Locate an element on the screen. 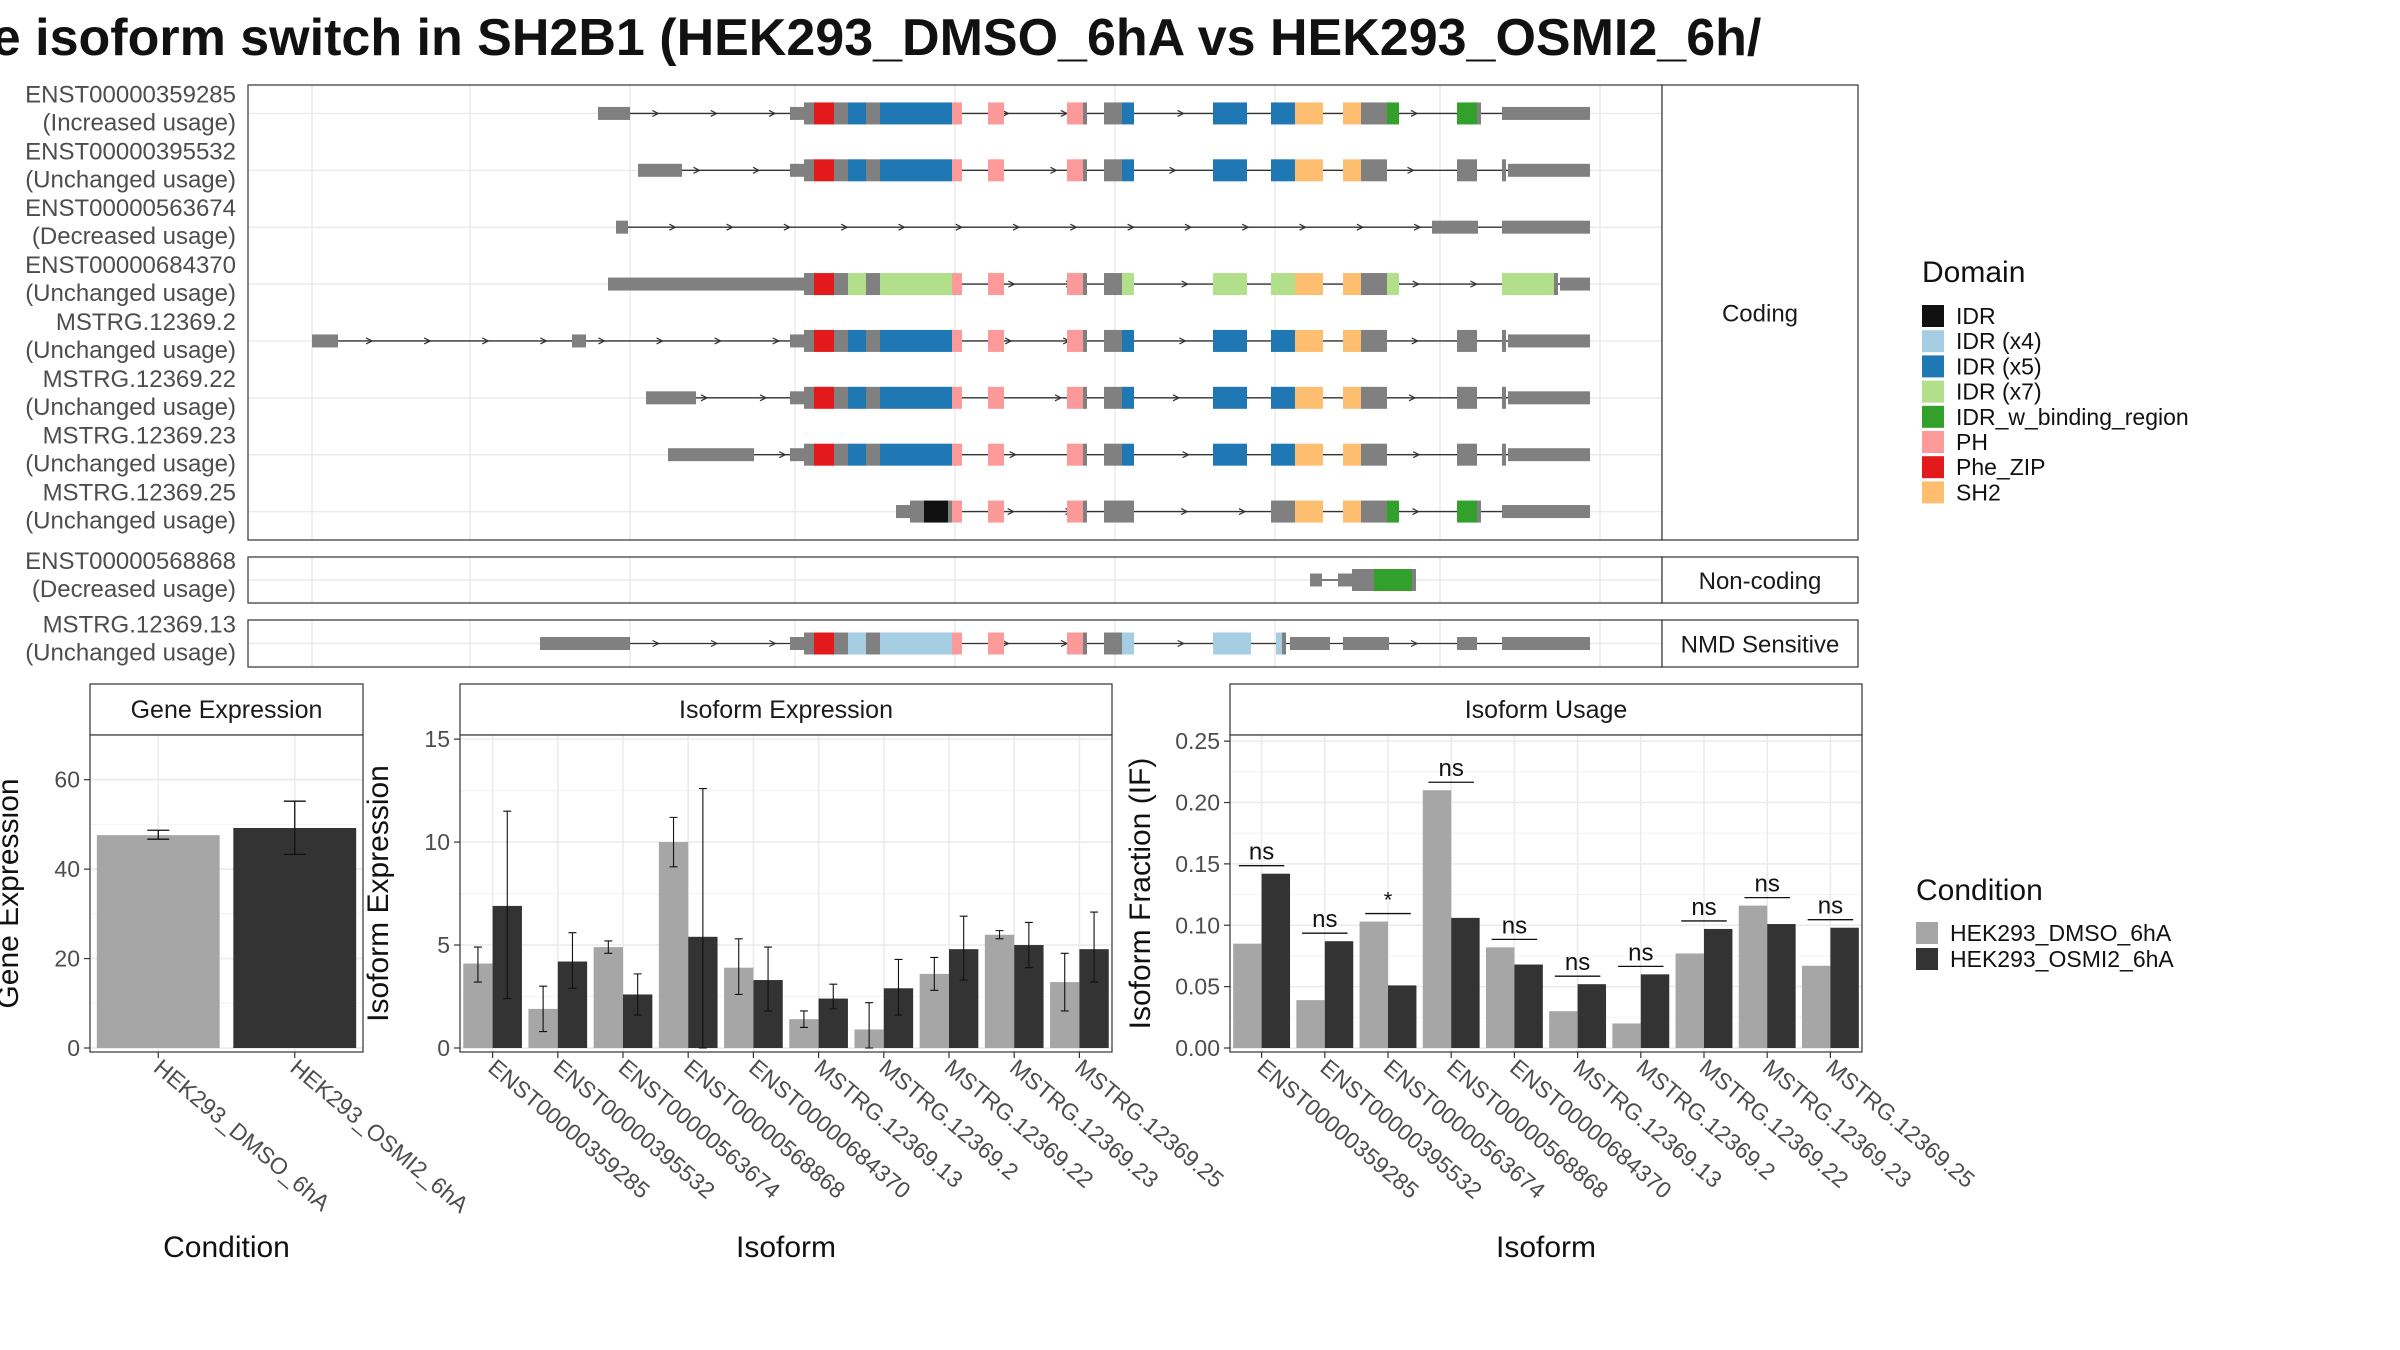 Image resolution: width=2400 pixels, height=1350 pixels. y-tick-label: 0.15 is located at coordinates (1197, 864).